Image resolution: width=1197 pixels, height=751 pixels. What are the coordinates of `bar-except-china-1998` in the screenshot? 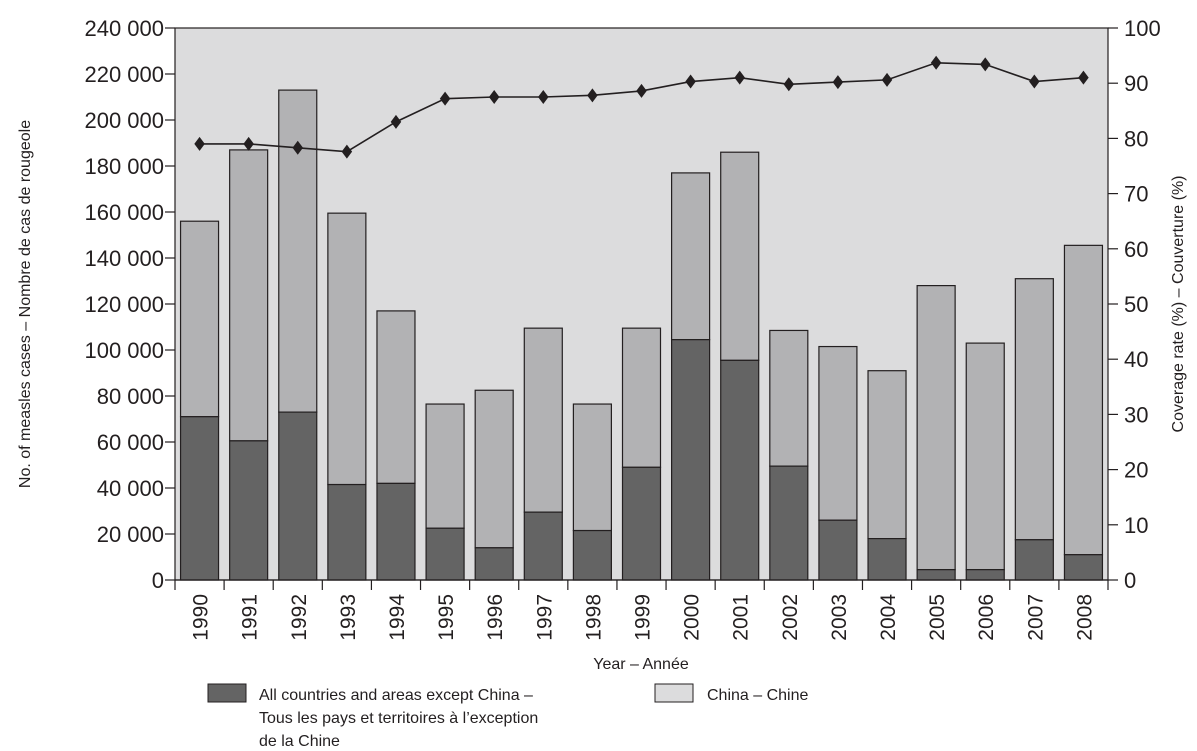 It's located at (592, 555).